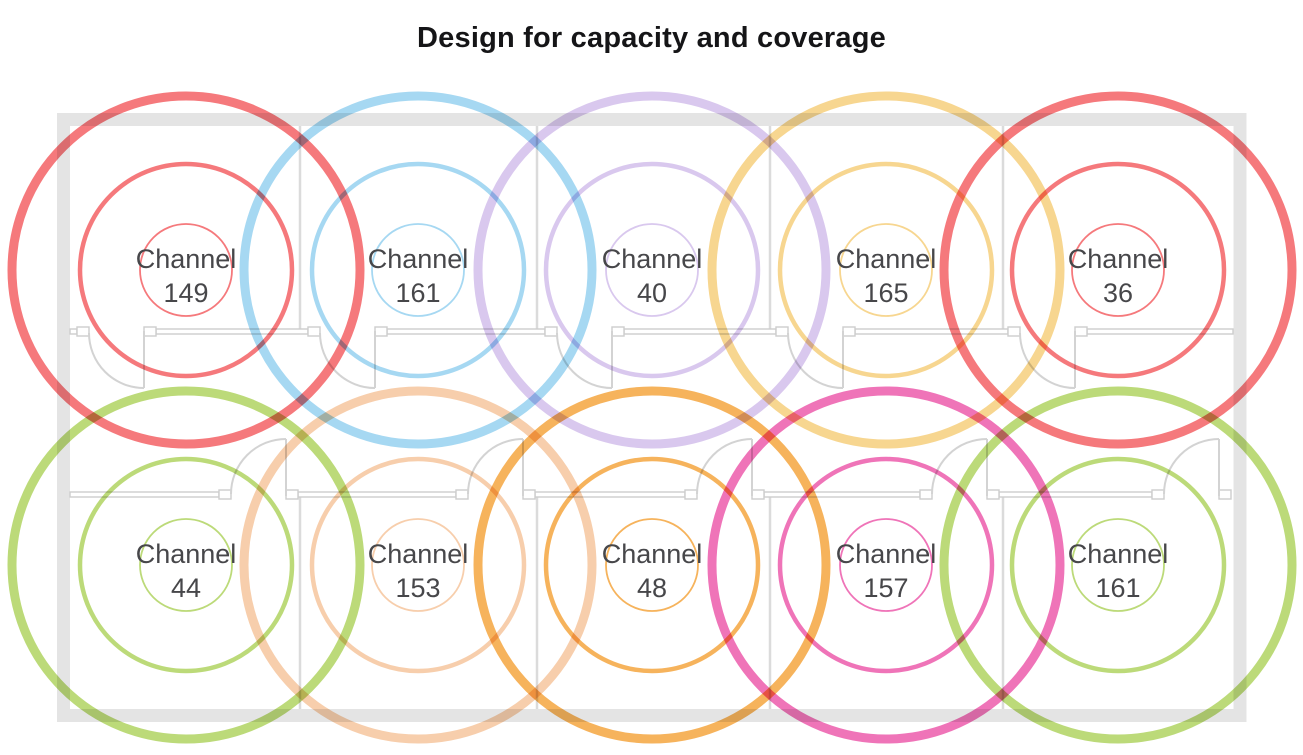 The image size is (1303, 755). Describe the element at coordinates (186, 588) in the screenshot. I see `channel-number: 44` at that location.